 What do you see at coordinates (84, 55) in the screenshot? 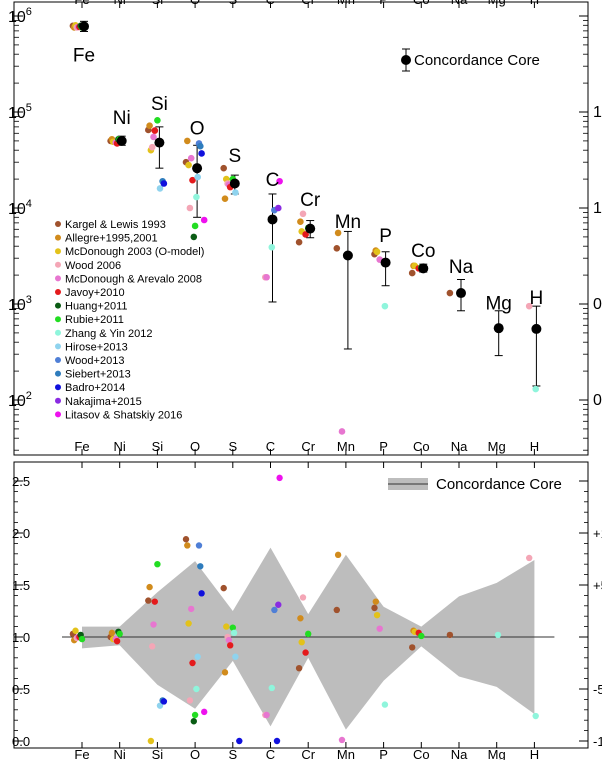
I see `element-label-fe: Fe` at bounding box center [84, 55].